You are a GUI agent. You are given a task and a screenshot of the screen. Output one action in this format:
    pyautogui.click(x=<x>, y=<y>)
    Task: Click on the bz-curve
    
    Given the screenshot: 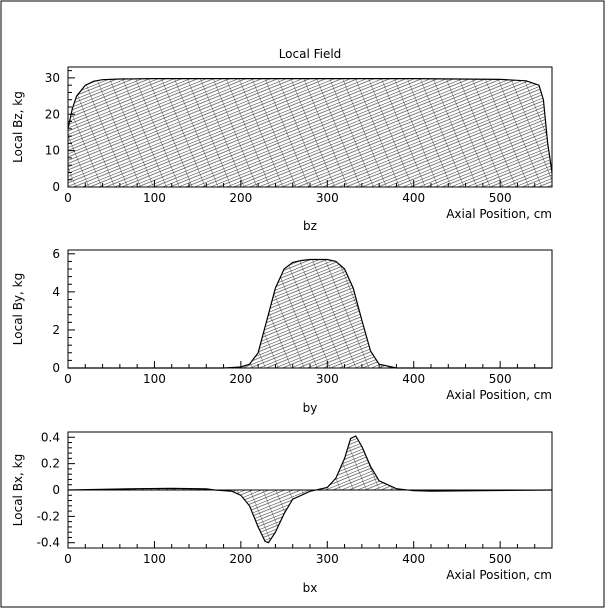 What is the action you would take?
    pyautogui.click(x=310, y=125)
    